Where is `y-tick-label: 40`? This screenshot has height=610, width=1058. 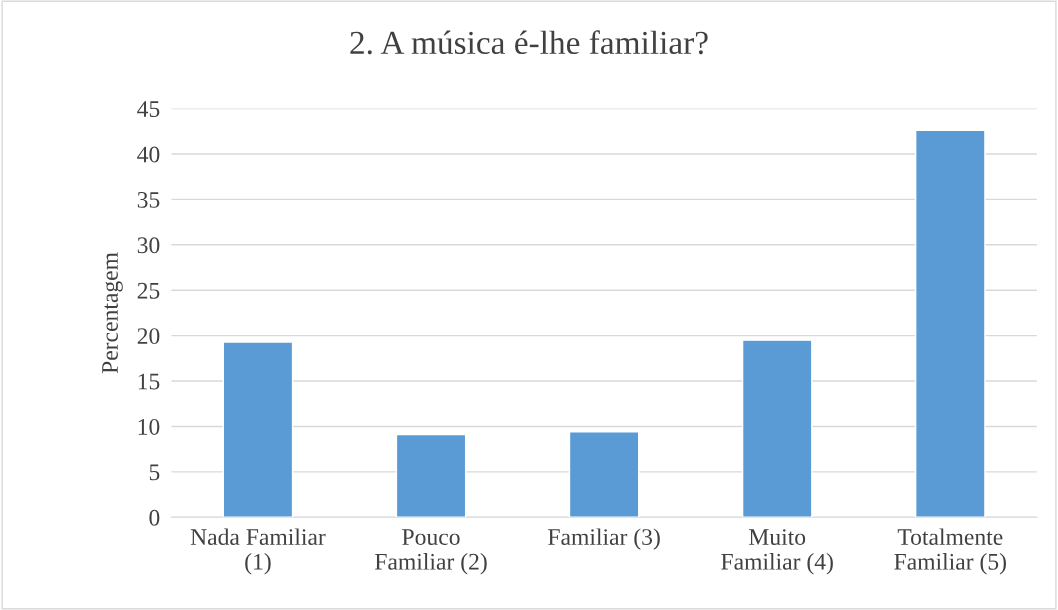
y-tick-label: 40 is located at coordinates (148, 154).